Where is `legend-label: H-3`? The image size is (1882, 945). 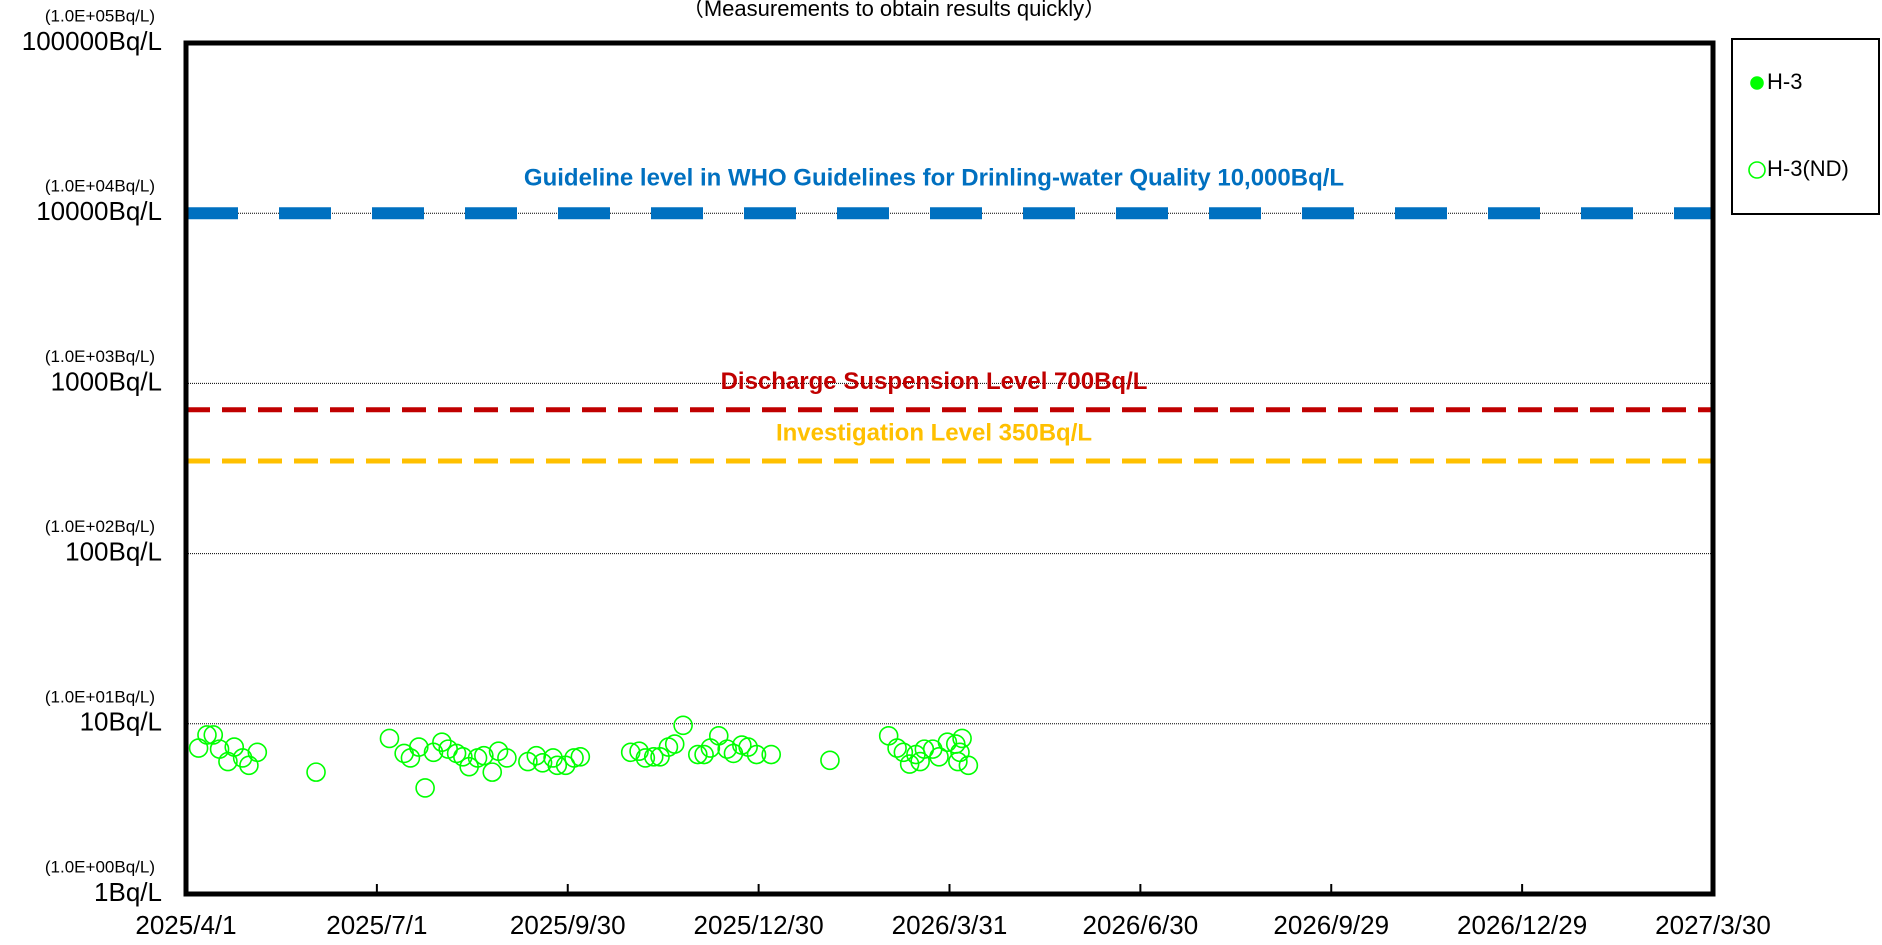 legend-label: H-3 is located at coordinates (1784, 81).